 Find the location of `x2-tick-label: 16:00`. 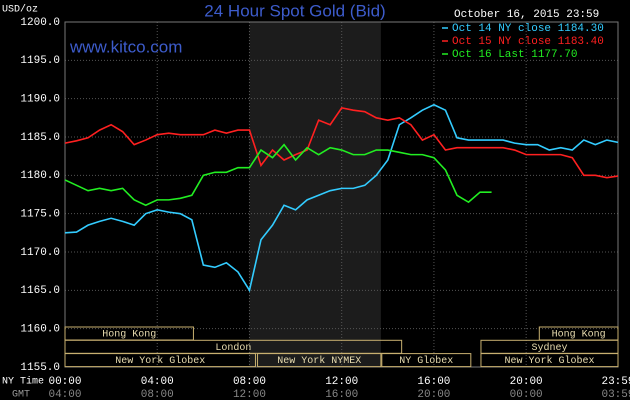

x2-tick-label: 16:00 is located at coordinates (341, 394).